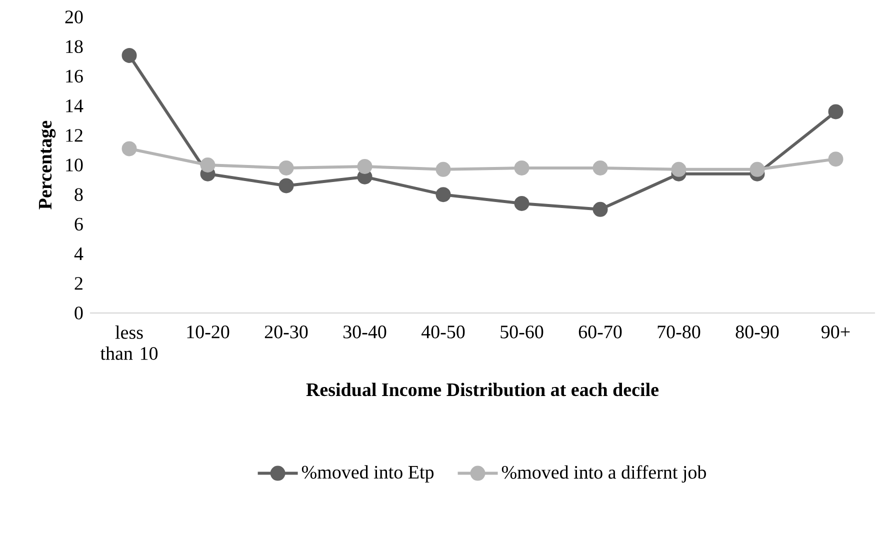 The width and height of the screenshot is (895, 533). Describe the element at coordinates (208, 332) in the screenshot. I see `x-tick-label: 10-20` at that location.